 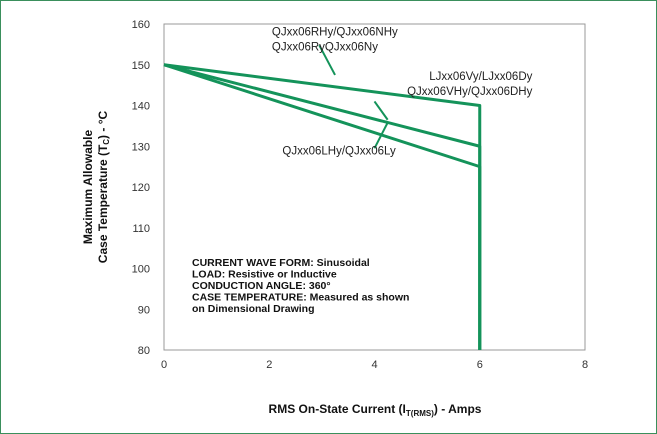 What do you see at coordinates (269, 365) in the screenshot?
I see `x-tick-label: 2` at bounding box center [269, 365].